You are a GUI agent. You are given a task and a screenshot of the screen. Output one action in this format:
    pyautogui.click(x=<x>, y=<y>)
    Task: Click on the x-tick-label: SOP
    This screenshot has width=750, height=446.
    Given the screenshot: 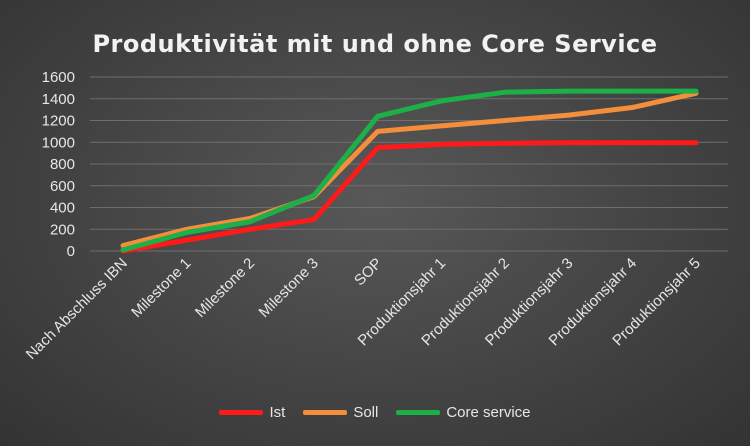 What is the action you would take?
    pyautogui.click(x=368, y=272)
    